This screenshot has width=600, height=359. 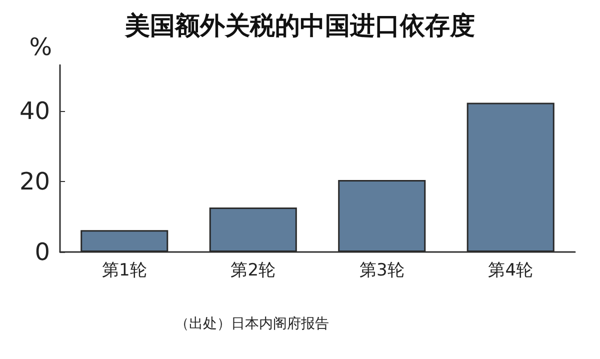 I want to click on y-axis-title: %, so click(x=40, y=47).